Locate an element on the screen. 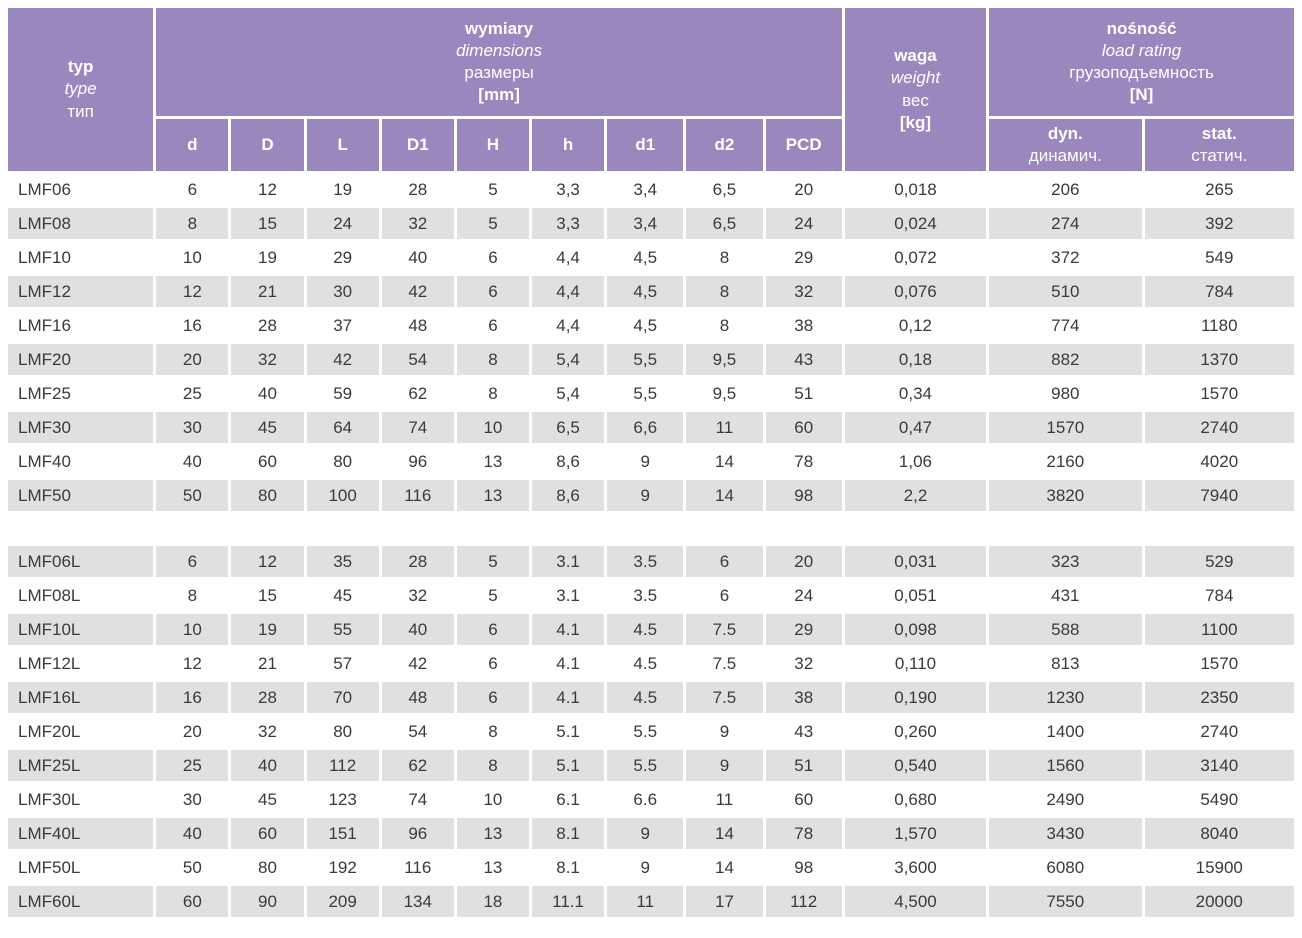  cell-d1: 6.6 is located at coordinates (645, 799).